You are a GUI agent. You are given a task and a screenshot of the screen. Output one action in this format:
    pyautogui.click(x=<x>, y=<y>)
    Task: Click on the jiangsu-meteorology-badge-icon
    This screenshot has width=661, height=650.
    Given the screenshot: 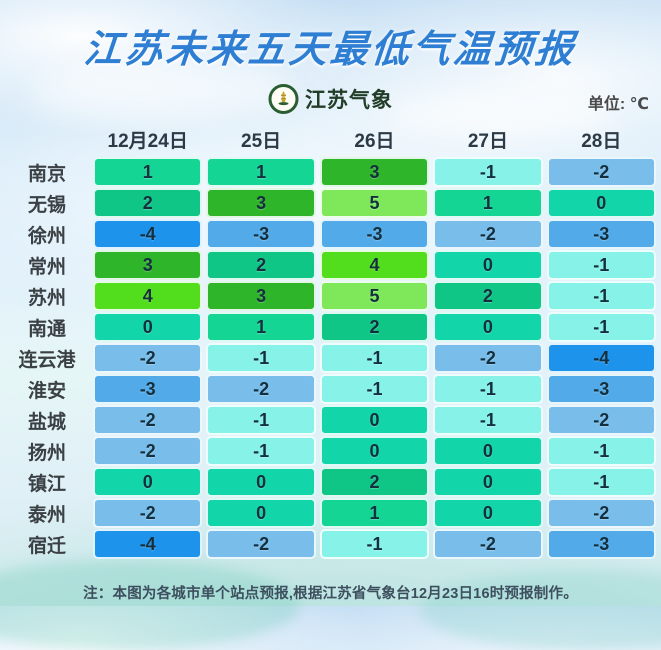 What is the action you would take?
    pyautogui.click(x=283, y=99)
    